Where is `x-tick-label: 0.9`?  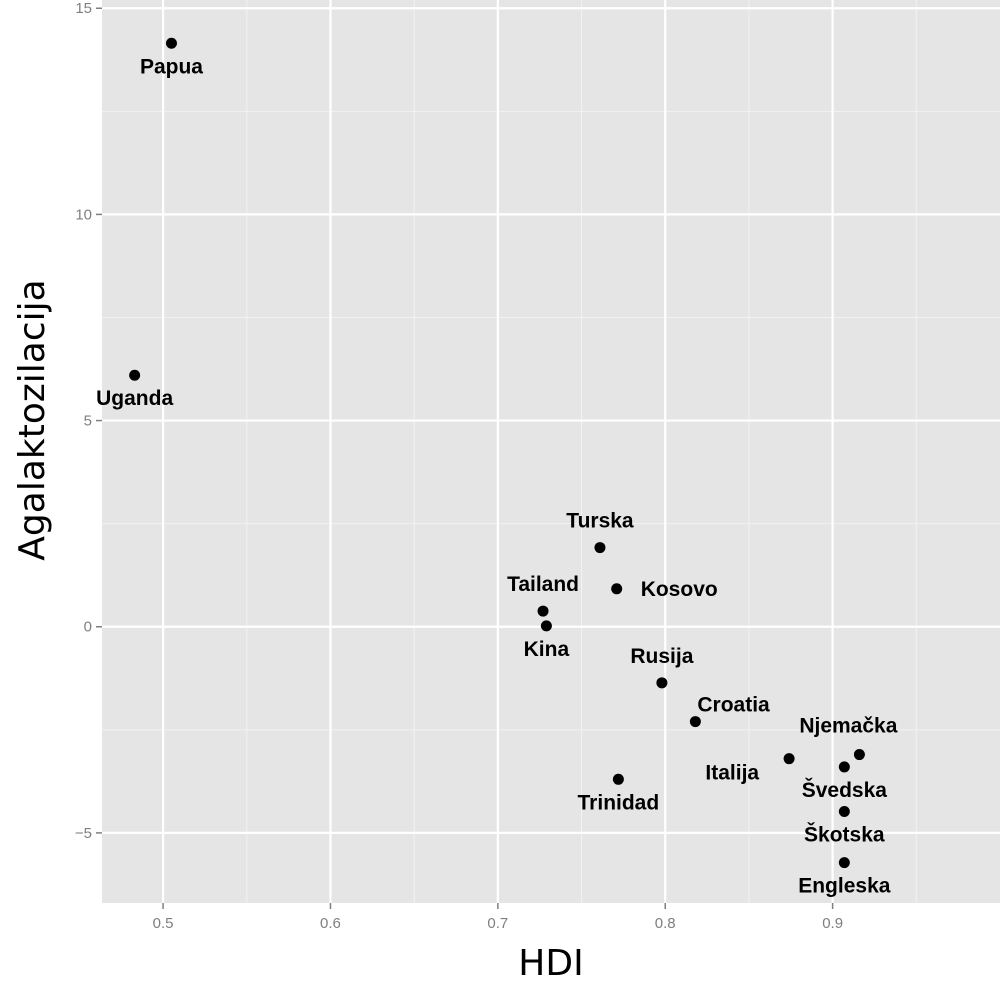 x-tick-label: 0.9 is located at coordinates (832, 923).